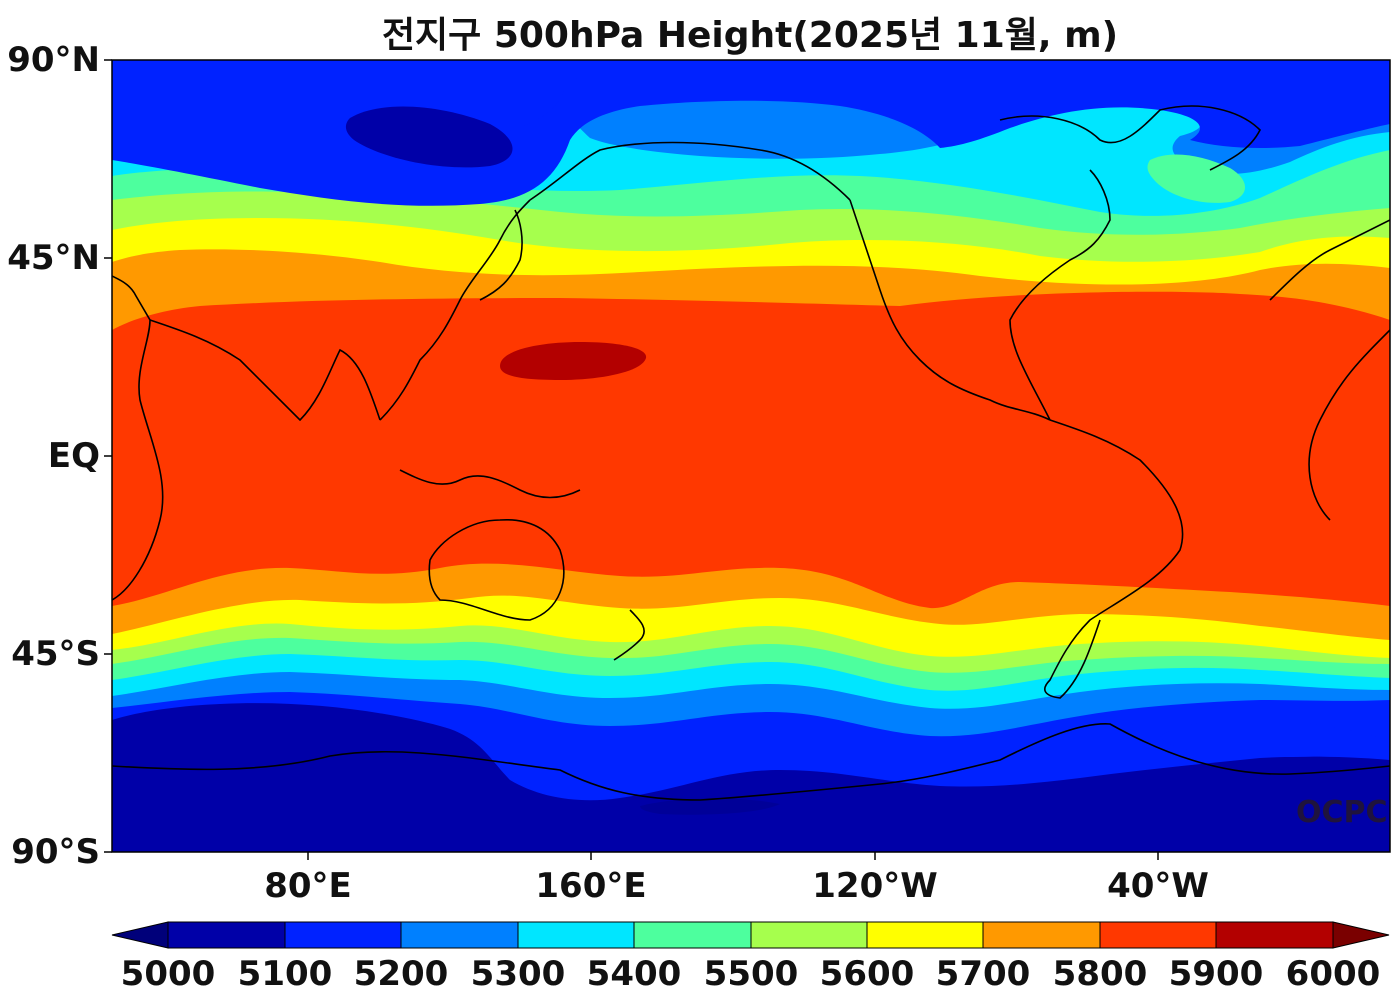 This screenshot has width=1400, height=1008. What do you see at coordinates (73, 456) in the screenshot?
I see `lat-label-eq: EQ` at bounding box center [73, 456].